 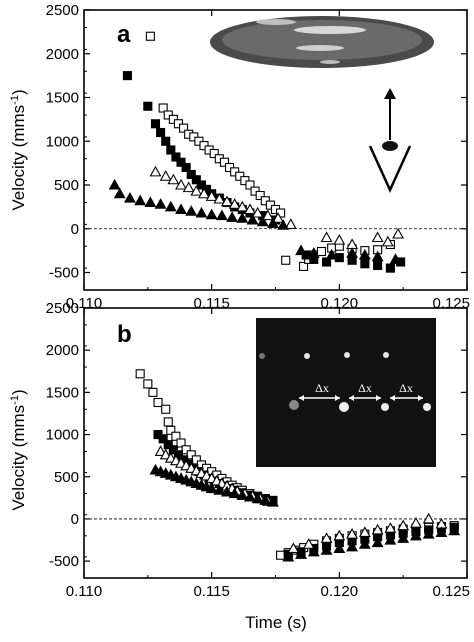 I want to click on y-tick-label: 0, so click(x=75, y=229).